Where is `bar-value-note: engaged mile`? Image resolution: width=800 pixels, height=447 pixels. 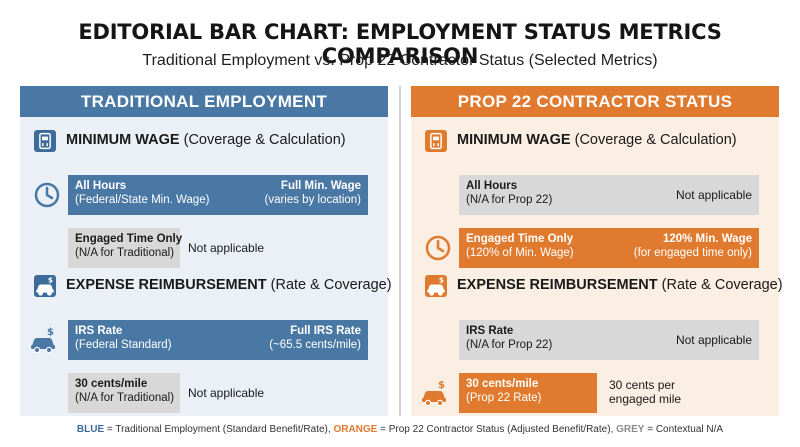 bar-value-note: engaged mile is located at coordinates (645, 399).